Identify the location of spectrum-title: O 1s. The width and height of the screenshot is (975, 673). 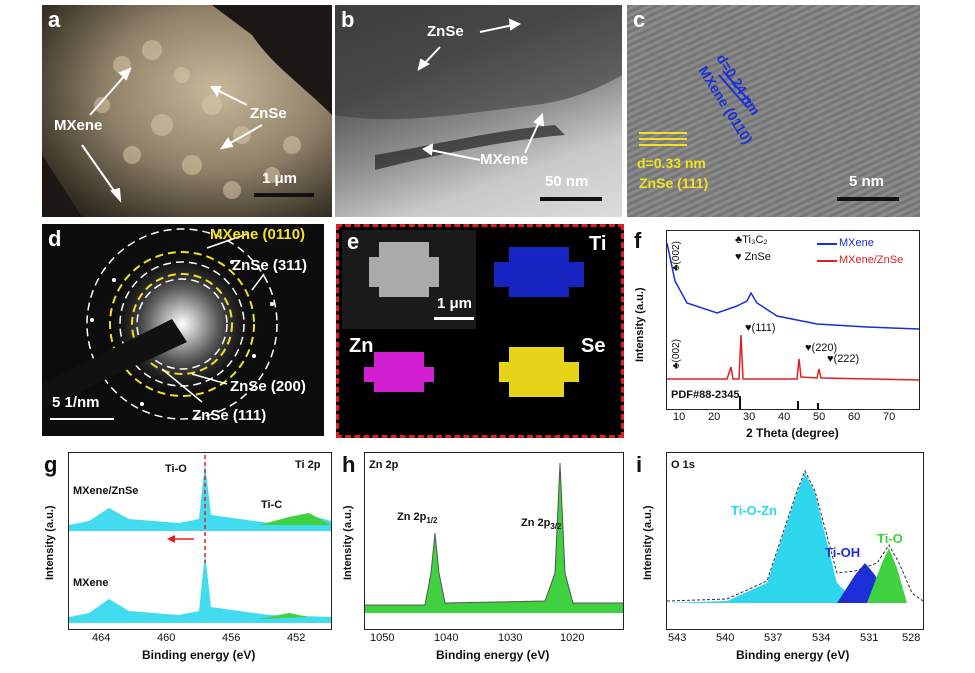
(683, 465).